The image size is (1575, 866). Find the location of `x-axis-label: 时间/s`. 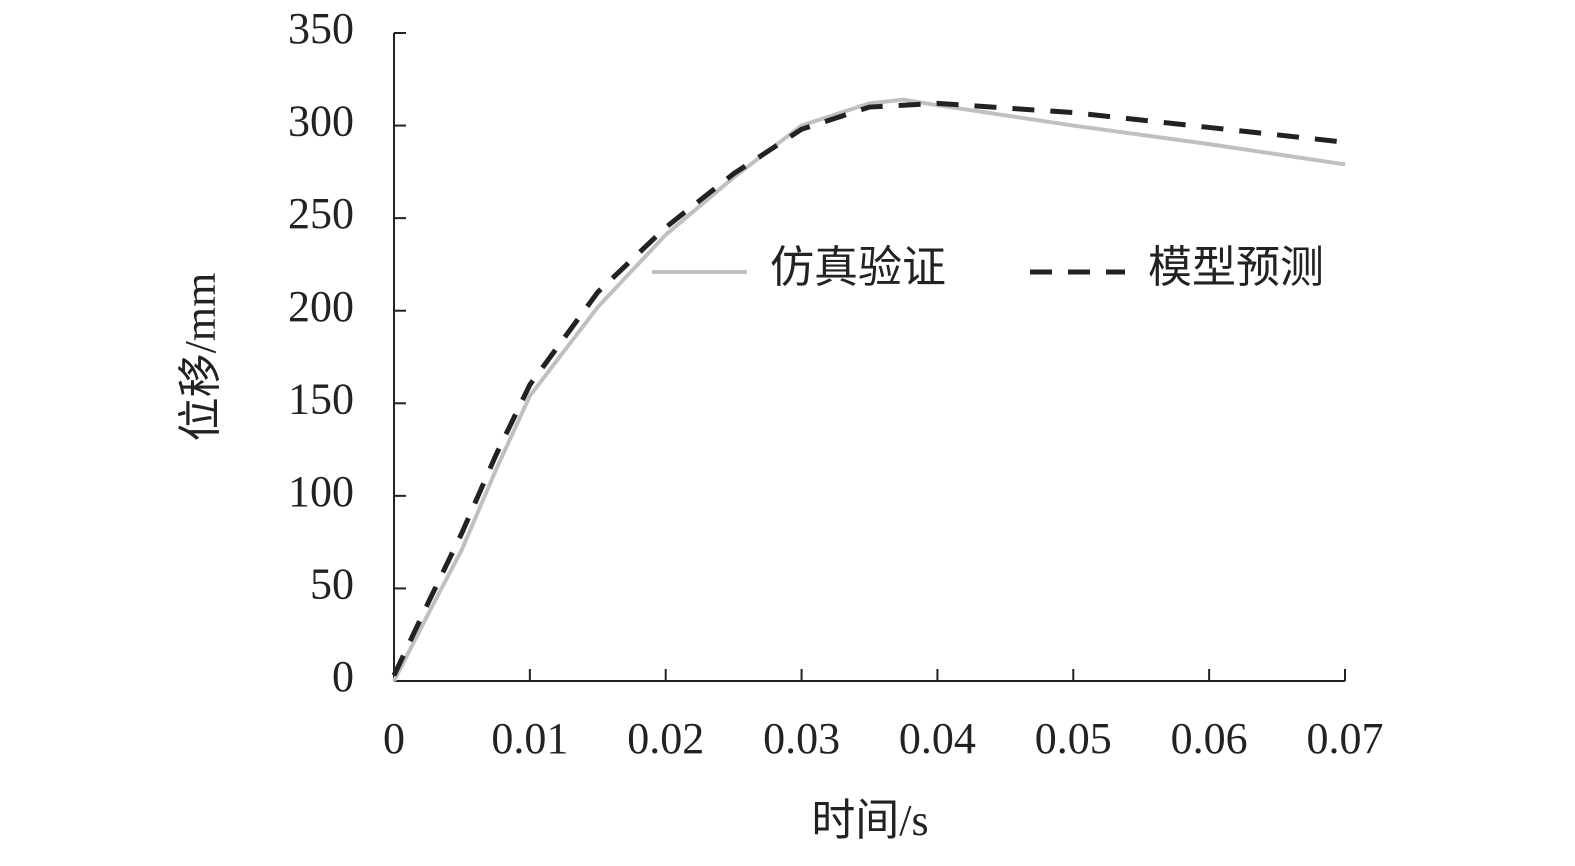

x-axis-label: 时间/s is located at coordinates (869, 820).